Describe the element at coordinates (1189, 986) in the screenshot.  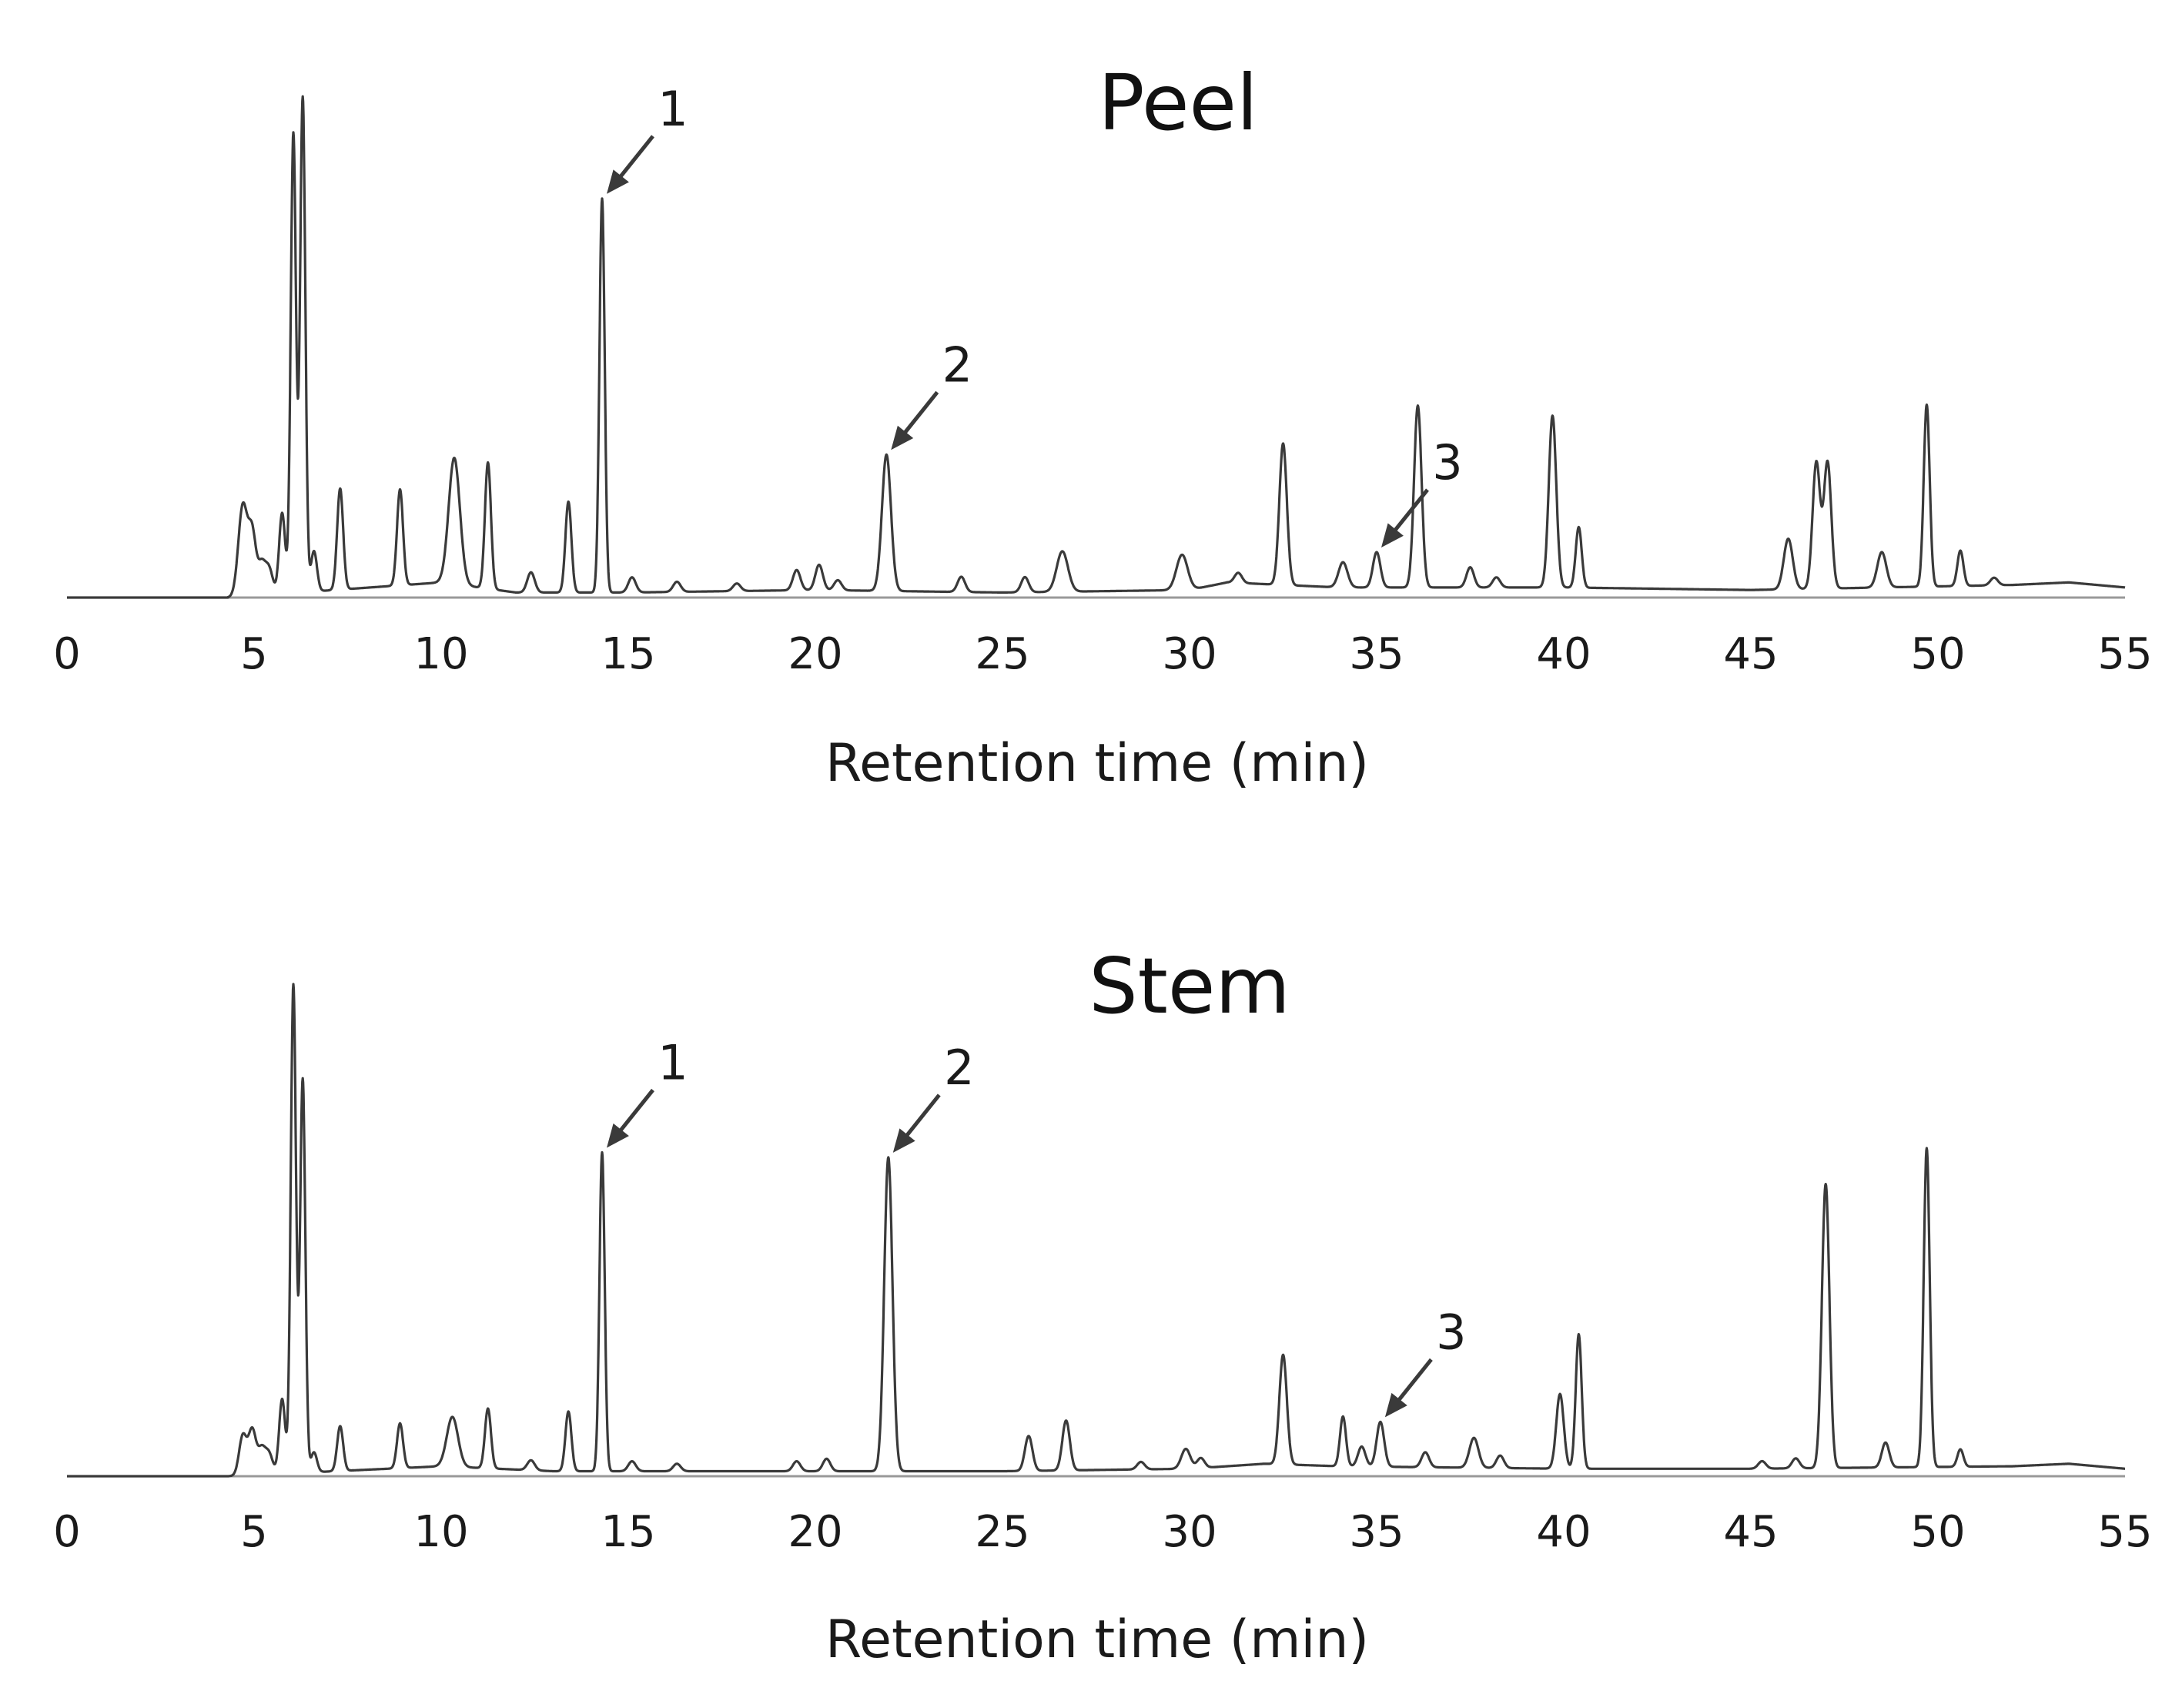
I see `stem-panel-title: Stem` at that location.